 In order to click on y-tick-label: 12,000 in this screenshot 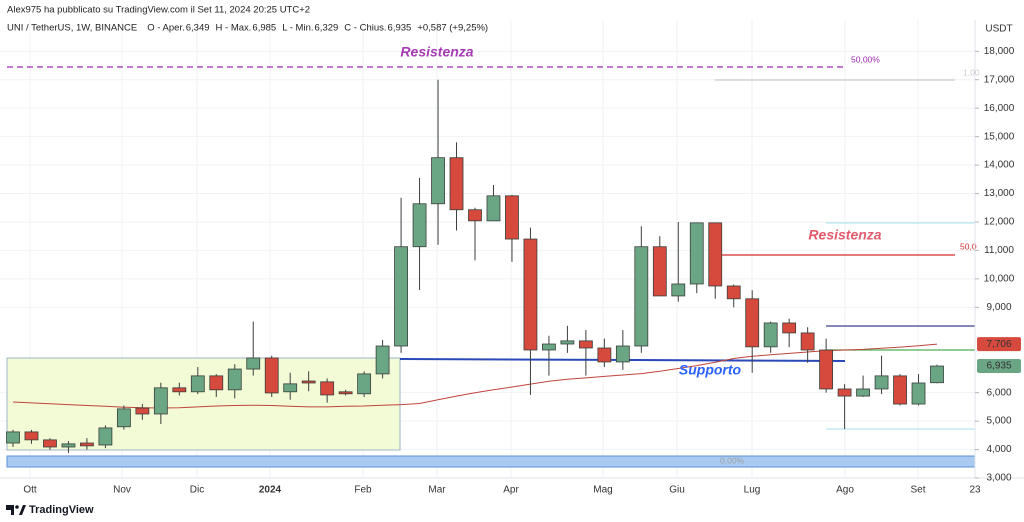, I will do `click(999, 222)`.